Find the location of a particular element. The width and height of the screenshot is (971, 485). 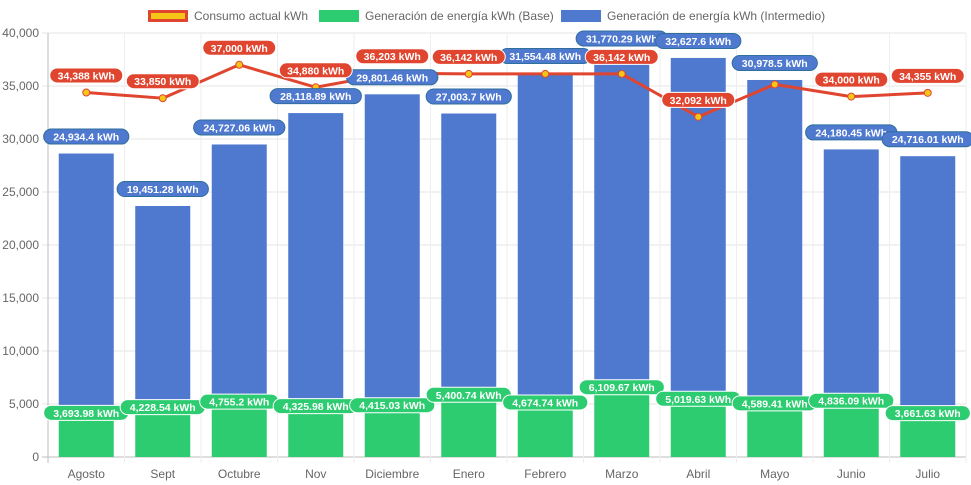

intermedio-data-label: 24,180.45 kWh is located at coordinates (851, 133).